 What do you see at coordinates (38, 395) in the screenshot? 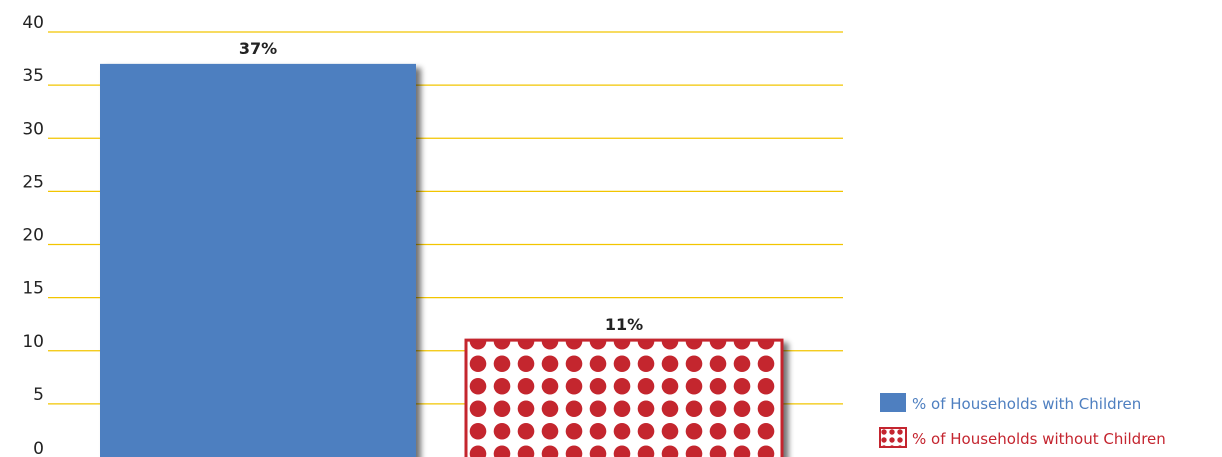
I see `y-tick-label: 5` at bounding box center [38, 395].